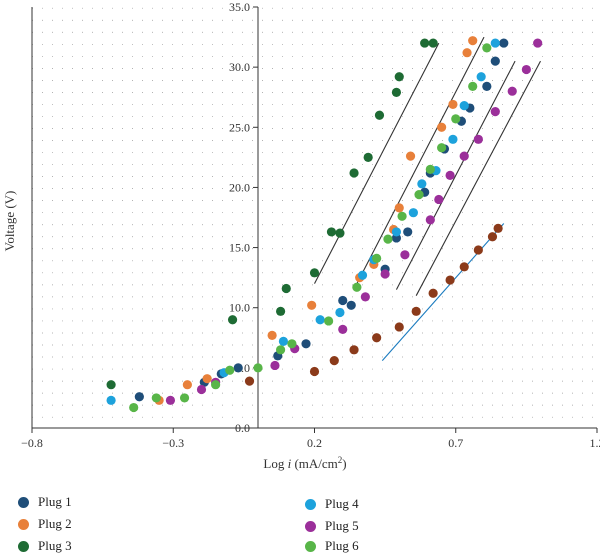 The height and width of the screenshot is (559, 600). I want to click on legend-item: Plug 1, so click(45, 502).